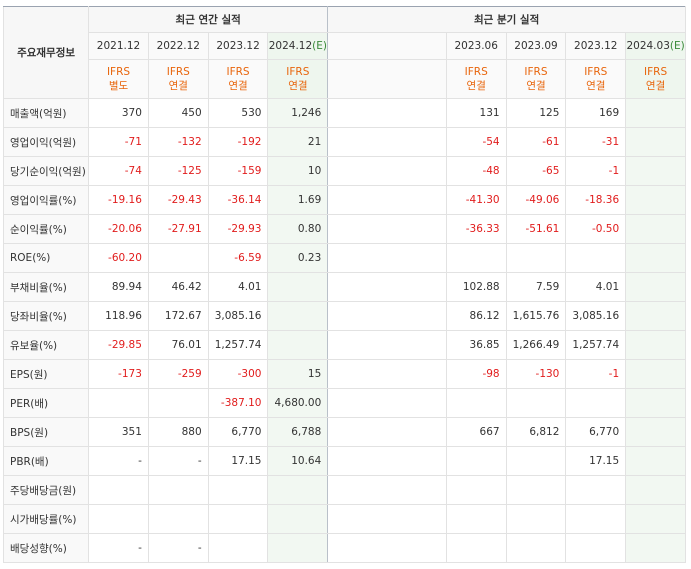  Describe the element at coordinates (46, 171) in the screenshot. I see `row-label: 당기순이익(억원)` at that location.